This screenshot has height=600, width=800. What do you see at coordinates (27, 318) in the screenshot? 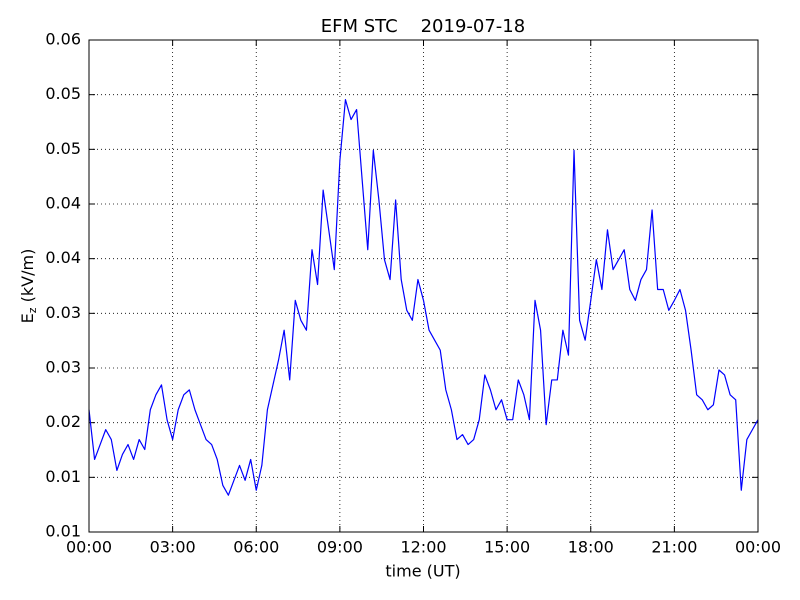
I see `y-label-symbol: E` at bounding box center [27, 318].